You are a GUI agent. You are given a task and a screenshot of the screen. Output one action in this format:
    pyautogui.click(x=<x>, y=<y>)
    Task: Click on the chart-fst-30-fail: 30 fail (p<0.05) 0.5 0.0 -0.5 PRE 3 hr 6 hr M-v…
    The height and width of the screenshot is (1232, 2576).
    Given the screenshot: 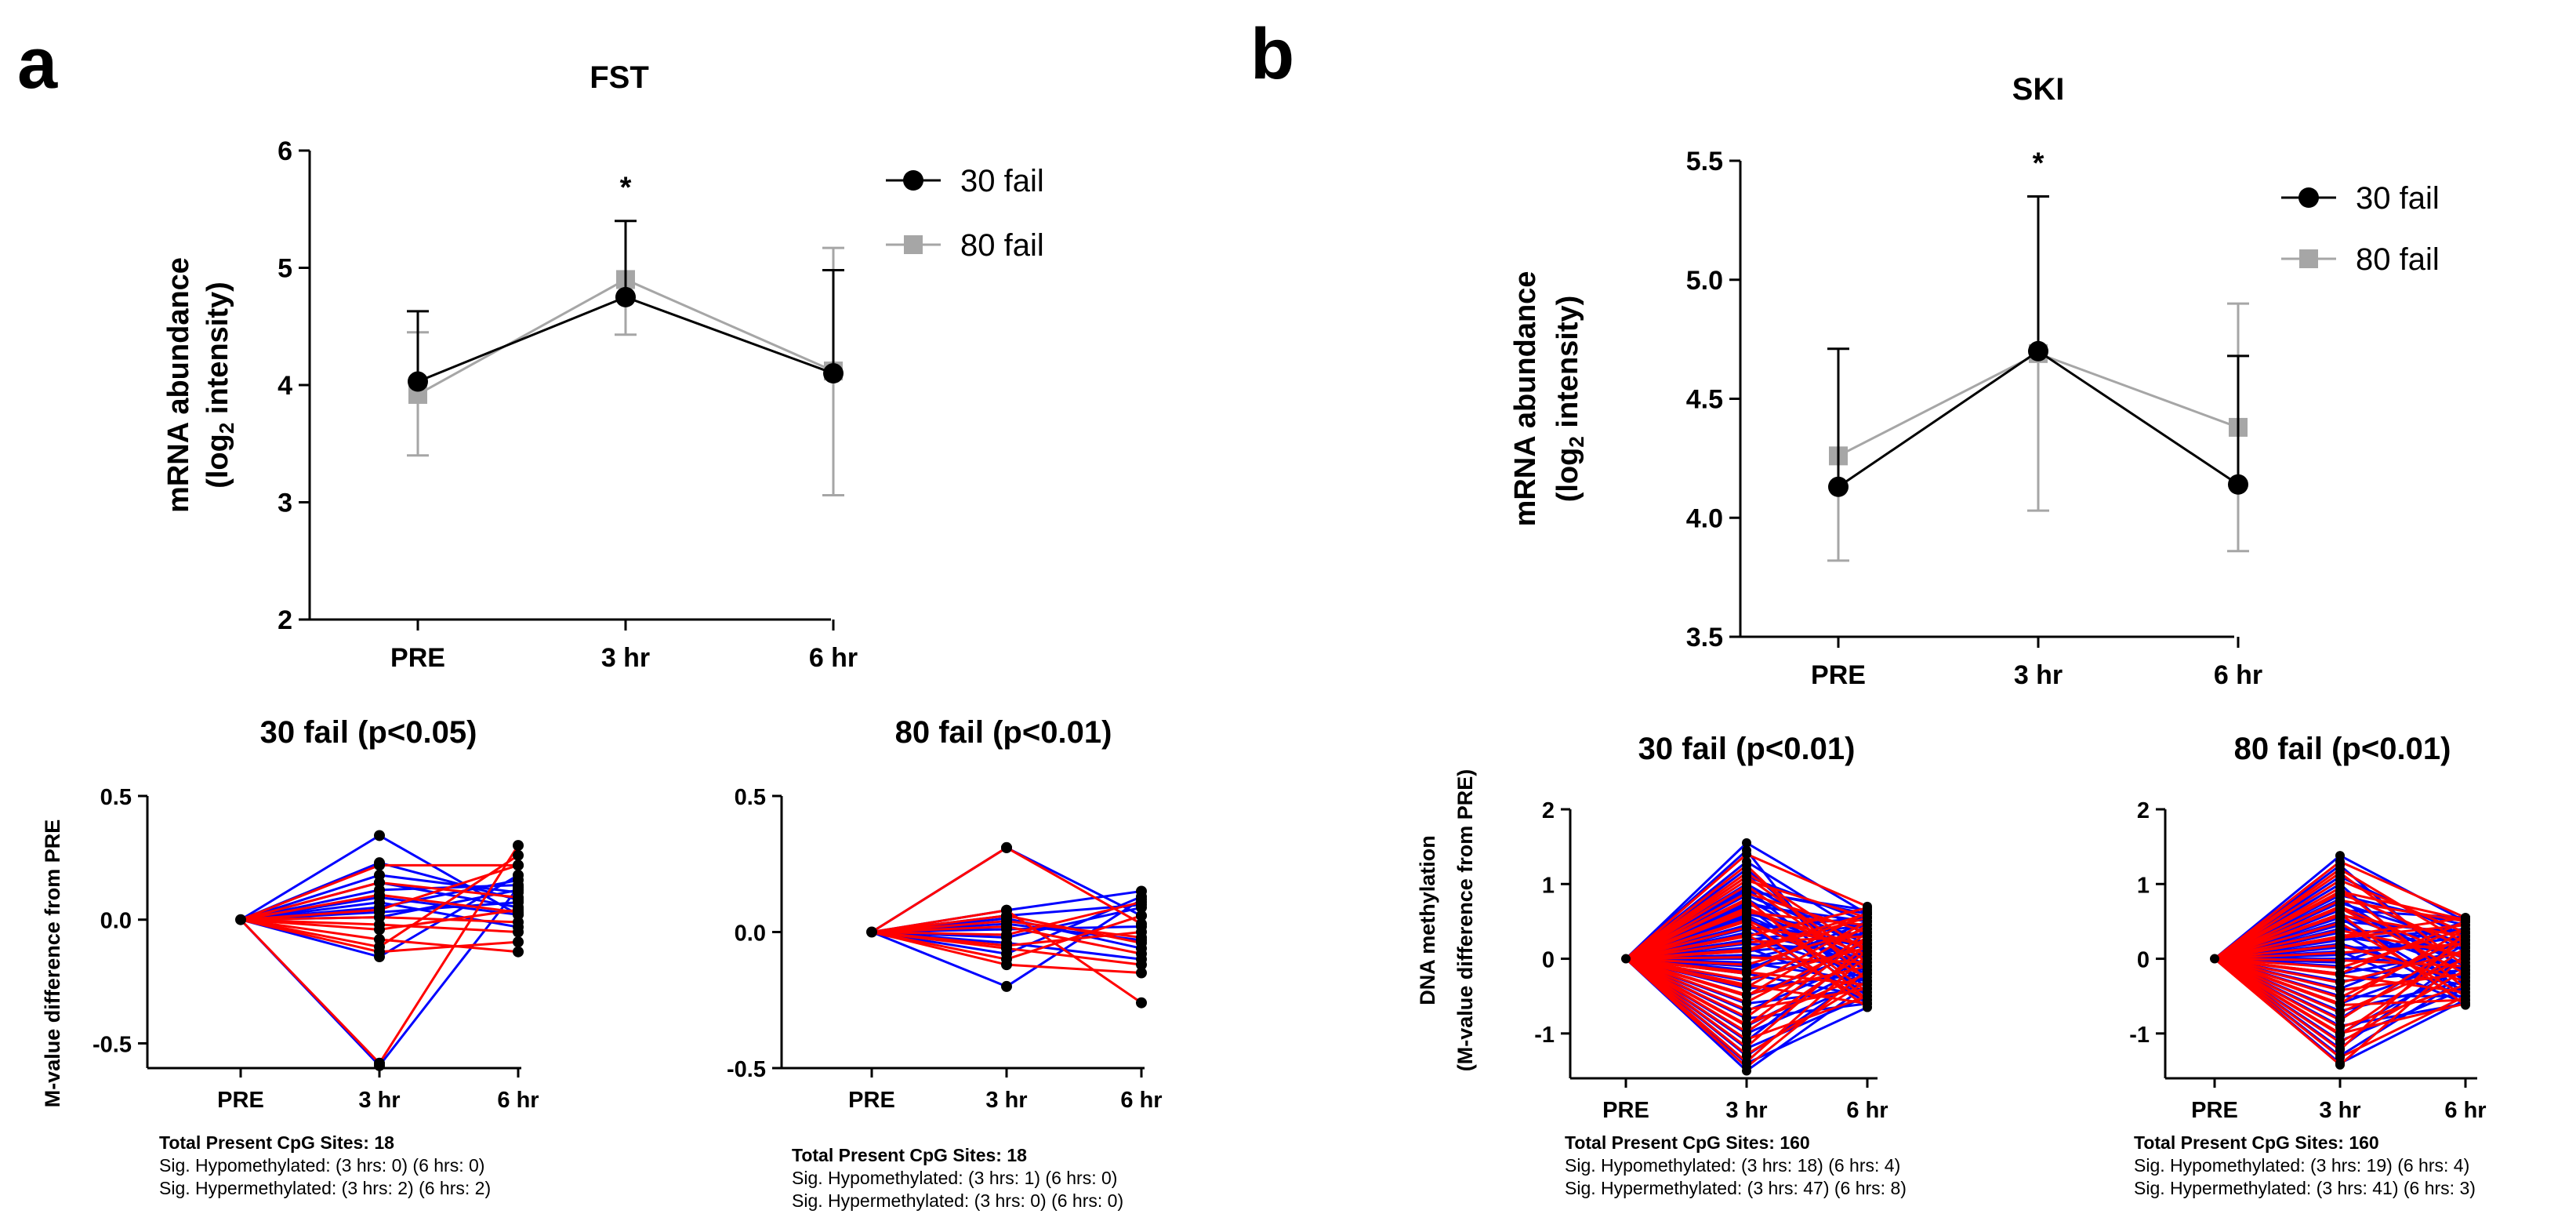 What is the action you would take?
    pyautogui.click(x=290, y=956)
    